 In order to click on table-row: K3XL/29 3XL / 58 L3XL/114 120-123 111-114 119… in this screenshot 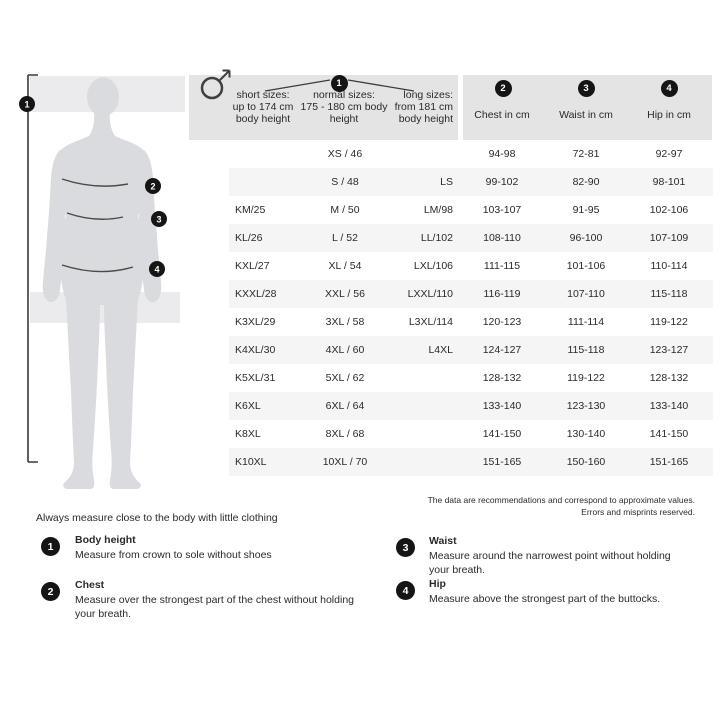, I will do `click(471, 322)`.